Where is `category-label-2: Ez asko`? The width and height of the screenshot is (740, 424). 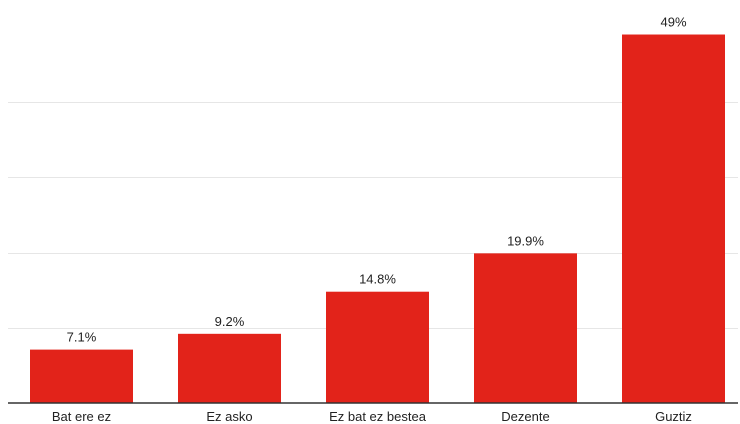 category-label-2: Ez asko is located at coordinates (229, 416).